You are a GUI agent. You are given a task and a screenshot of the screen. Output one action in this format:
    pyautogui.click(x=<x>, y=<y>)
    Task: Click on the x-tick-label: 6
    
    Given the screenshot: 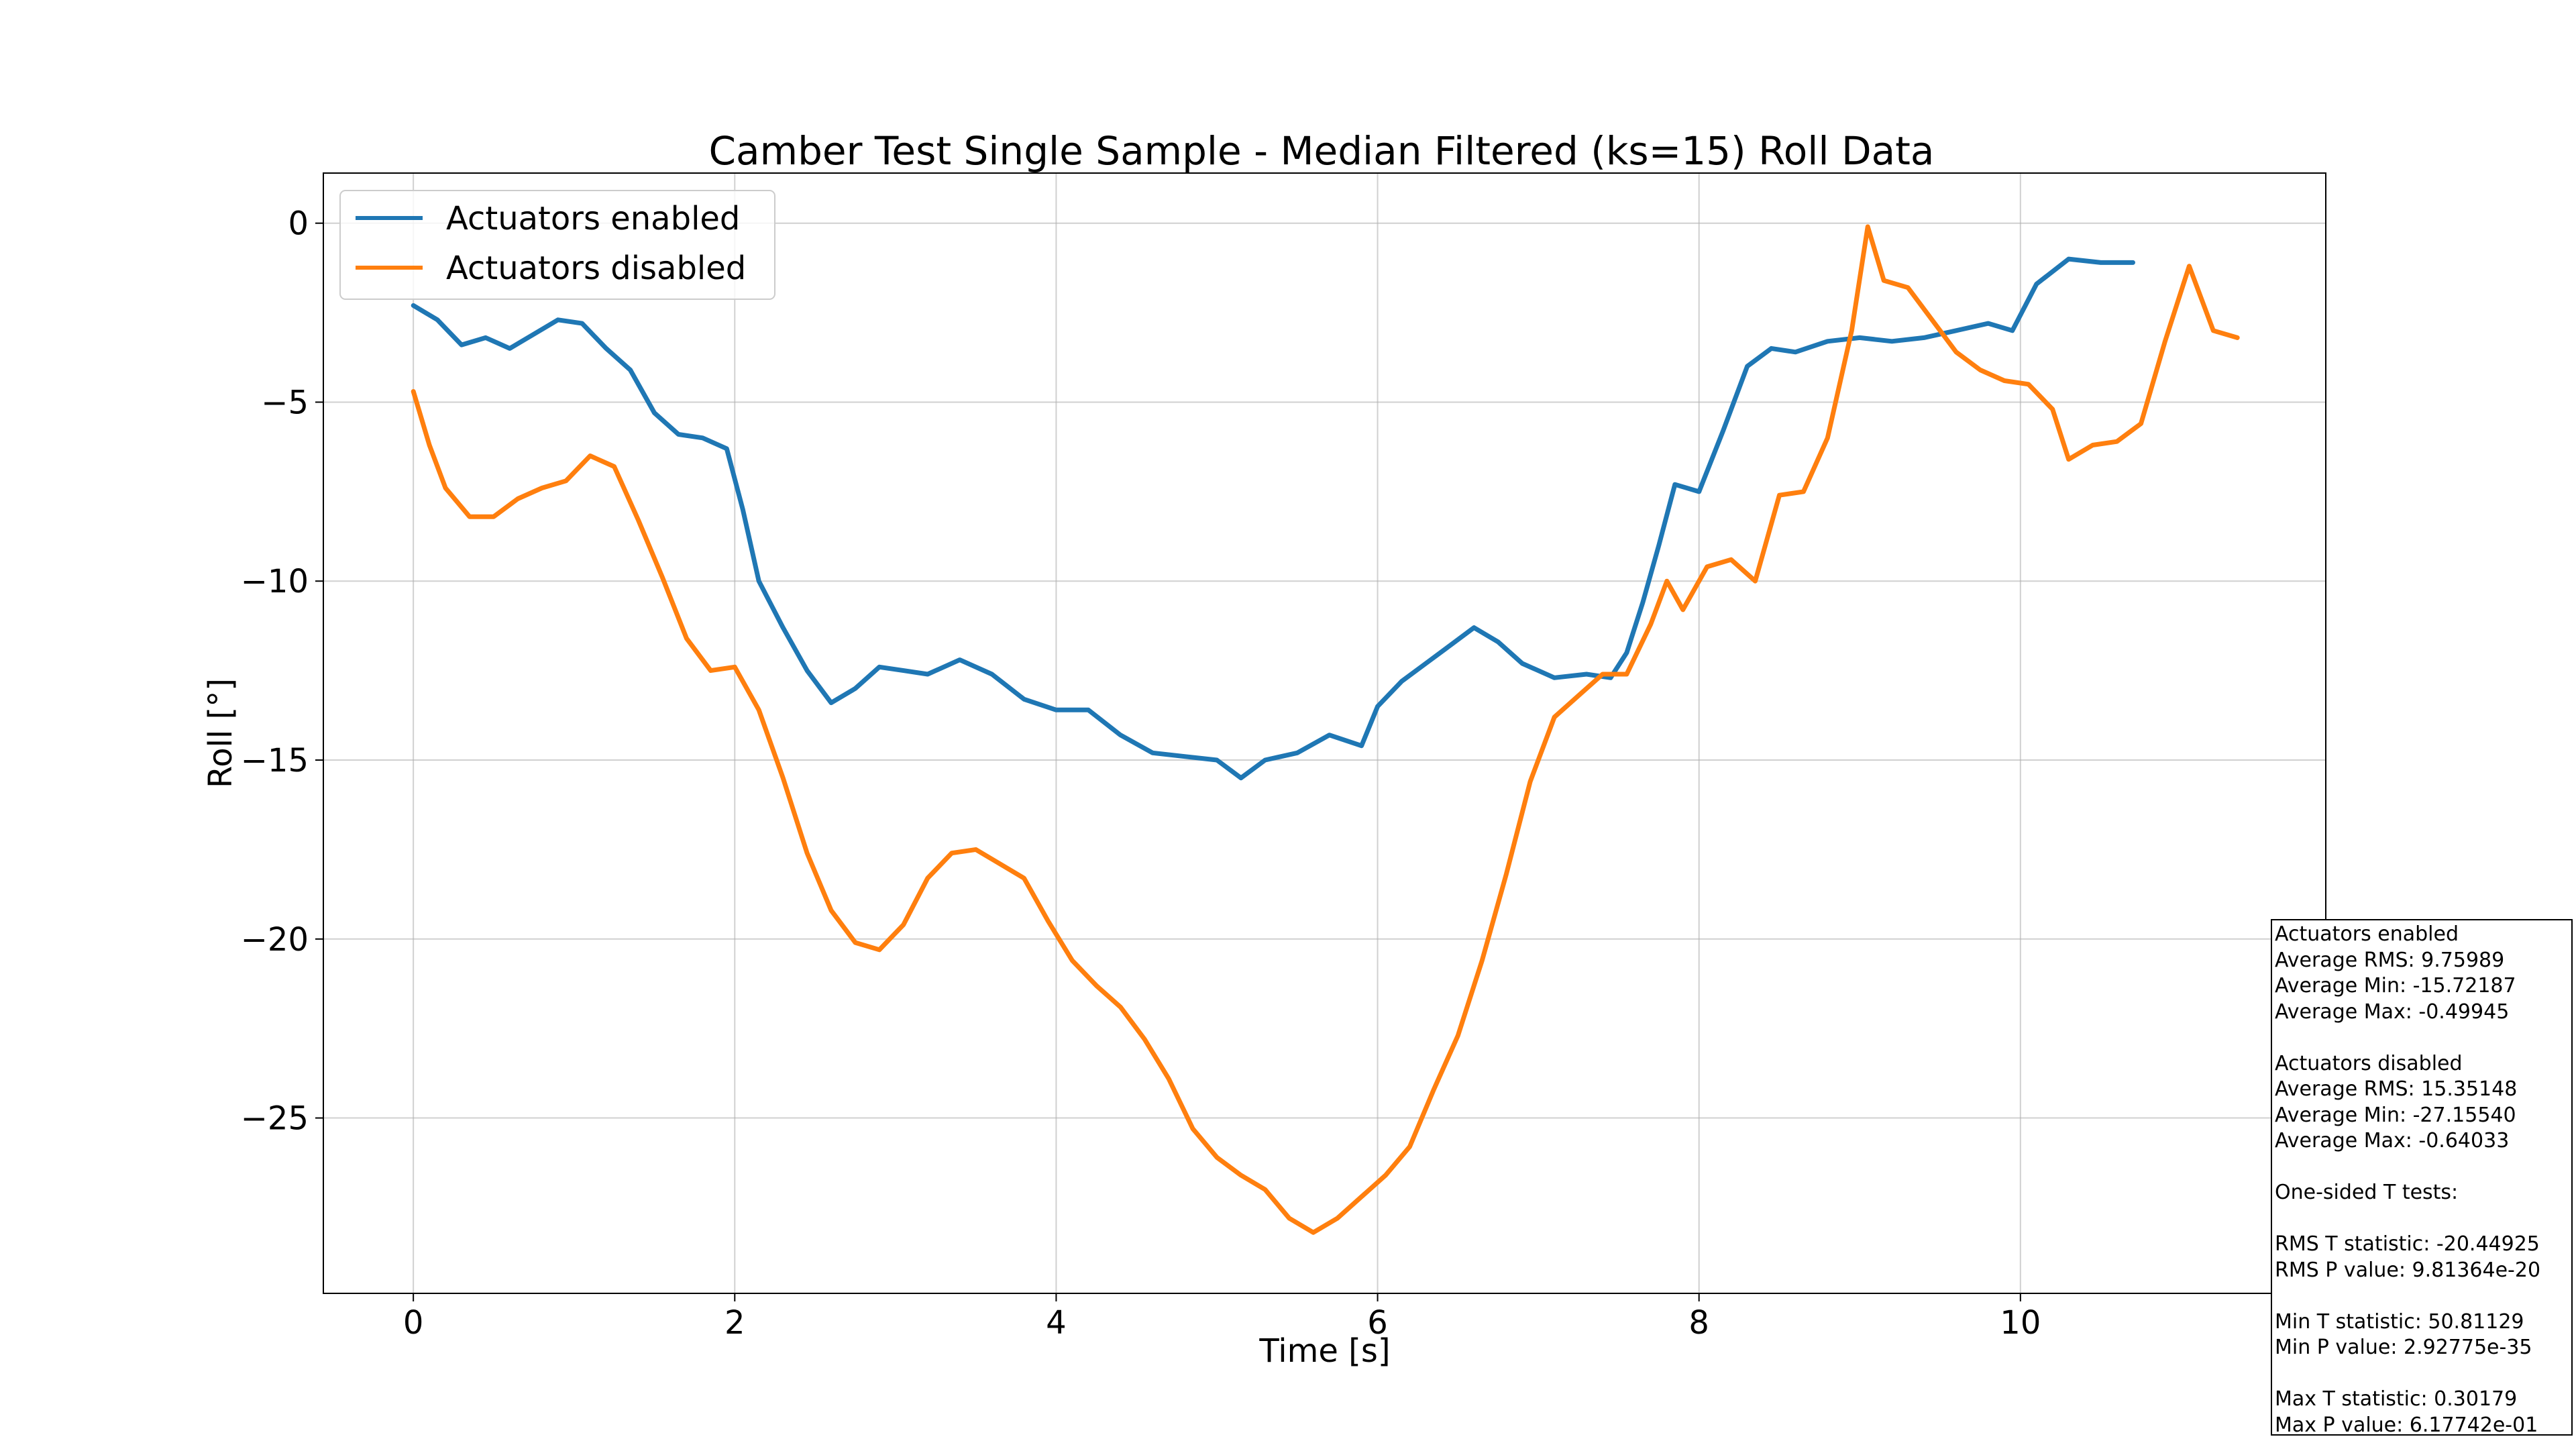 What is the action you would take?
    pyautogui.click(x=1377, y=1323)
    